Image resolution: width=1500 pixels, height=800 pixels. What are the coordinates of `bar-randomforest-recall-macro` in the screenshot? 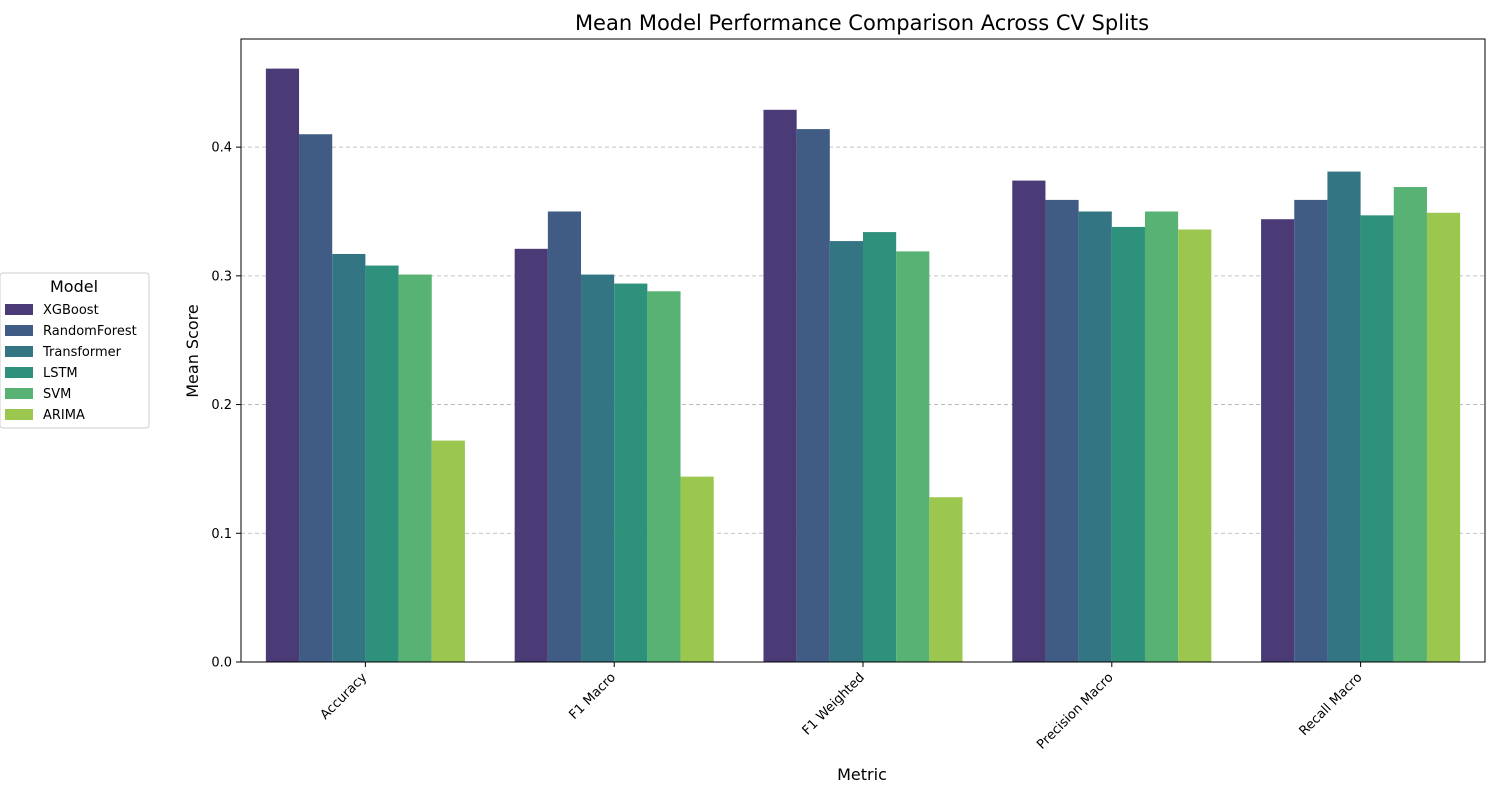 It's located at (1311, 431).